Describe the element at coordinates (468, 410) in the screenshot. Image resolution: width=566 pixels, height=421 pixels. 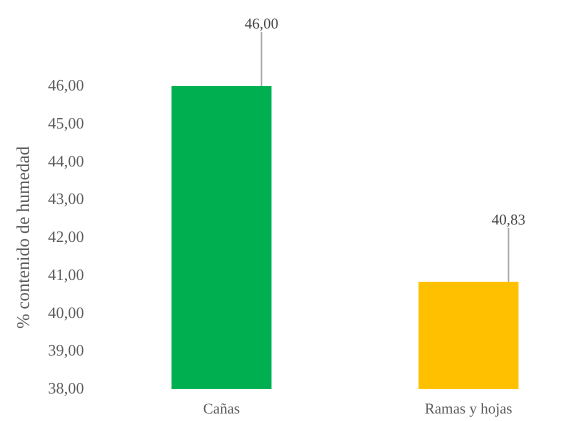
I see `x-tick-label: Ramas y hojas` at that location.